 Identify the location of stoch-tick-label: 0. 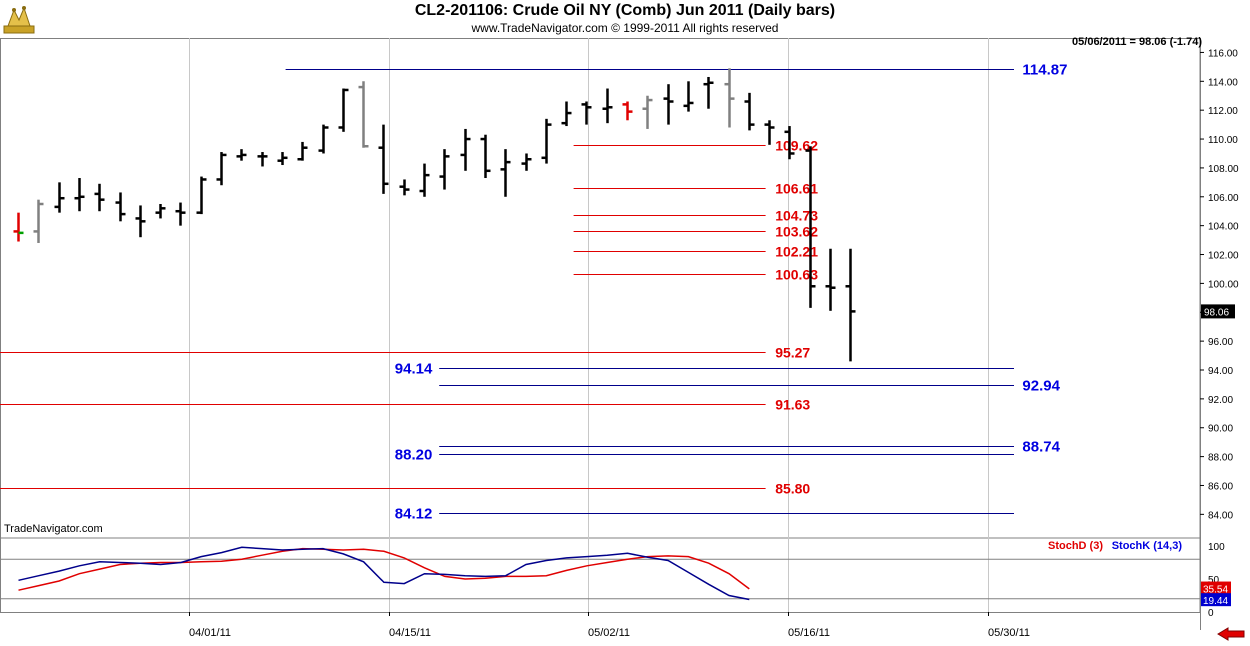
(1211, 613).